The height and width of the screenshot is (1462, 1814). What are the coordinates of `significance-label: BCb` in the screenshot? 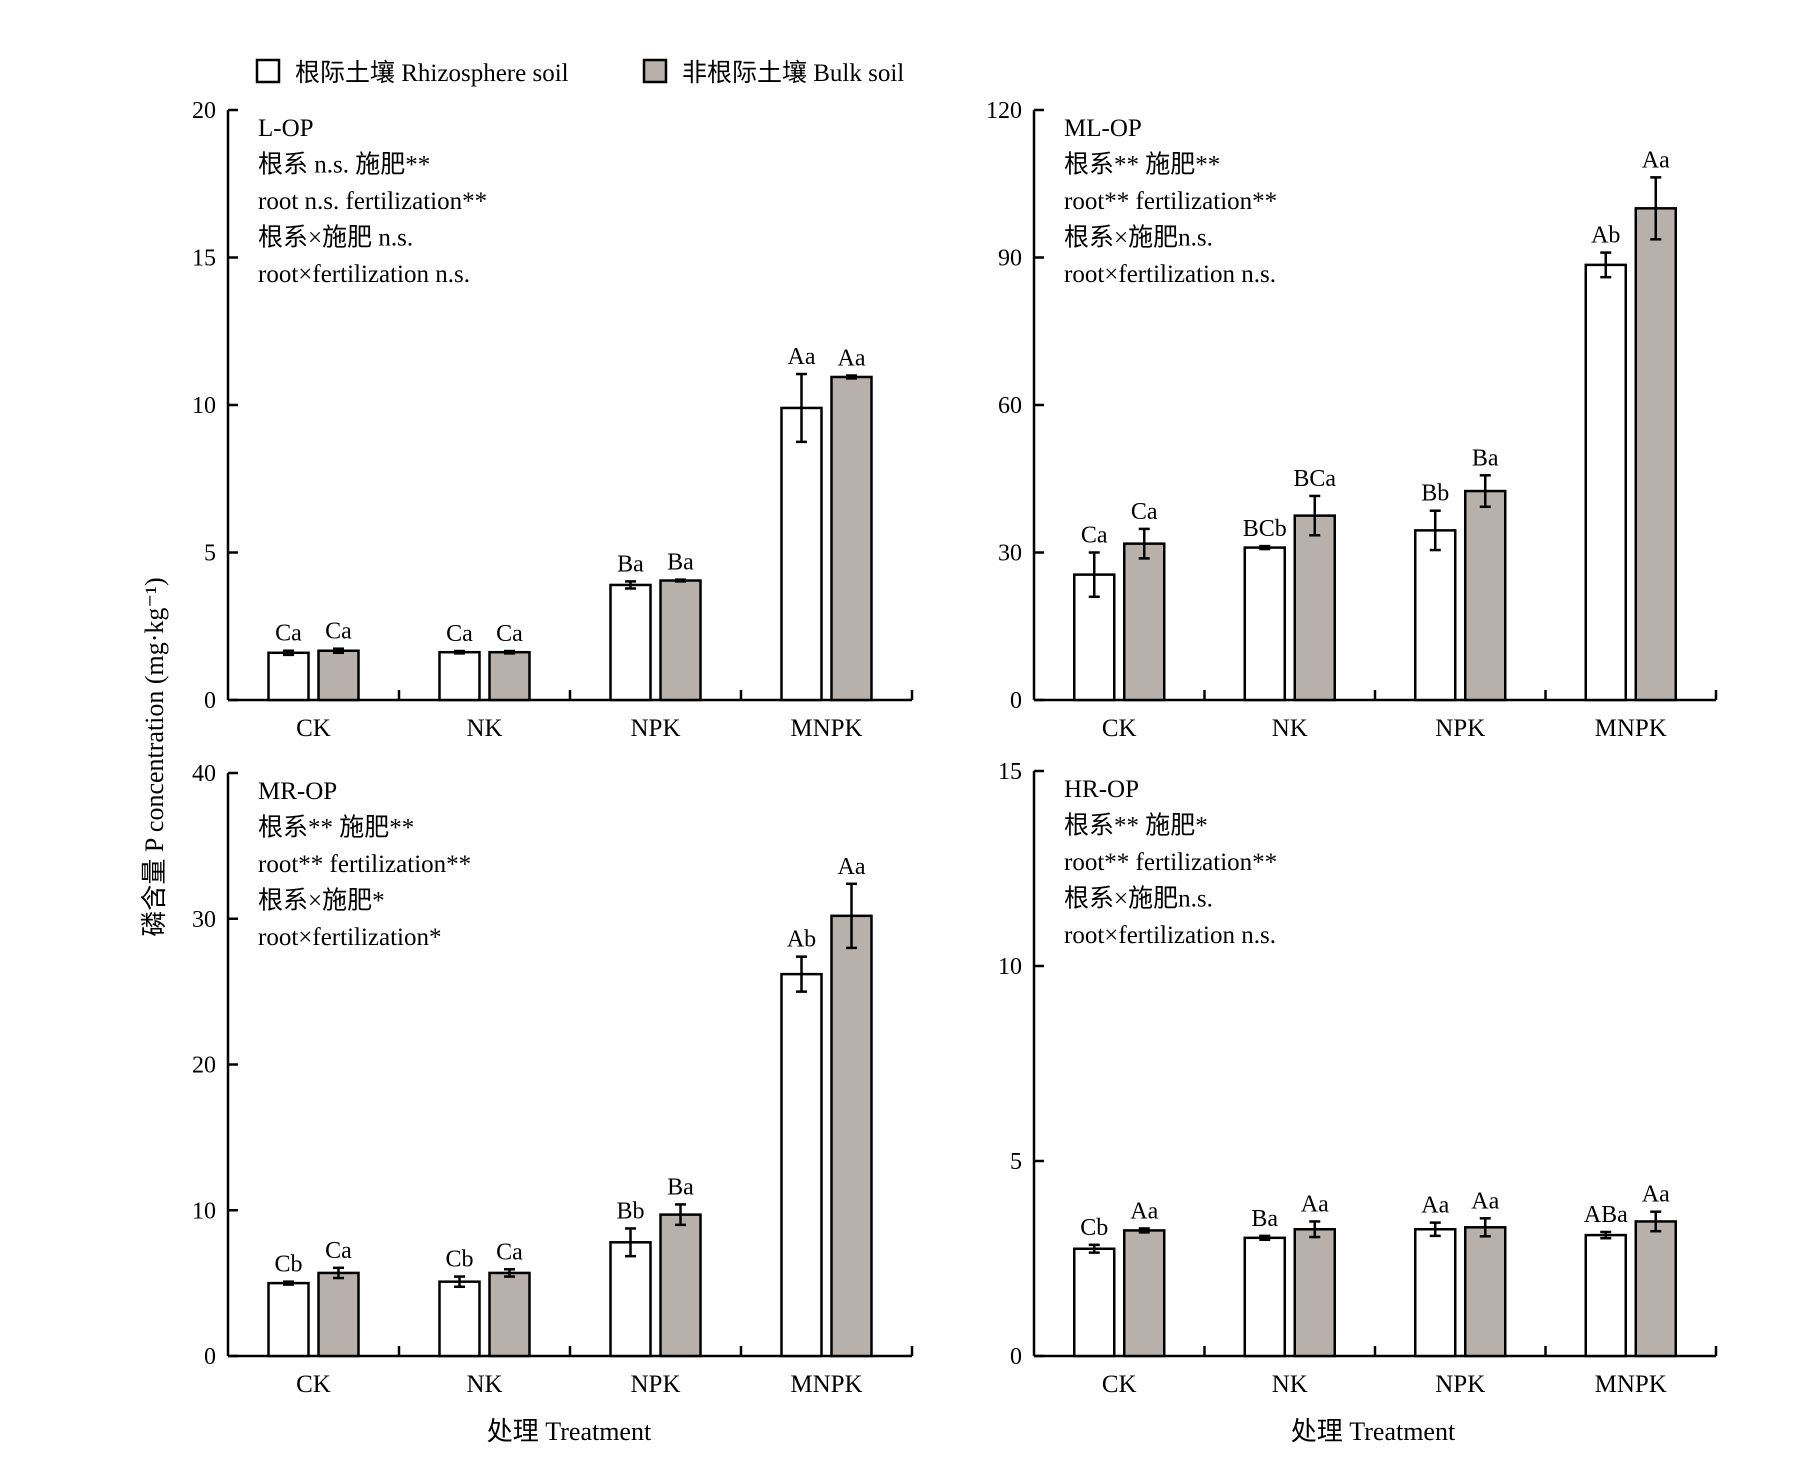 It's located at (1265, 529).